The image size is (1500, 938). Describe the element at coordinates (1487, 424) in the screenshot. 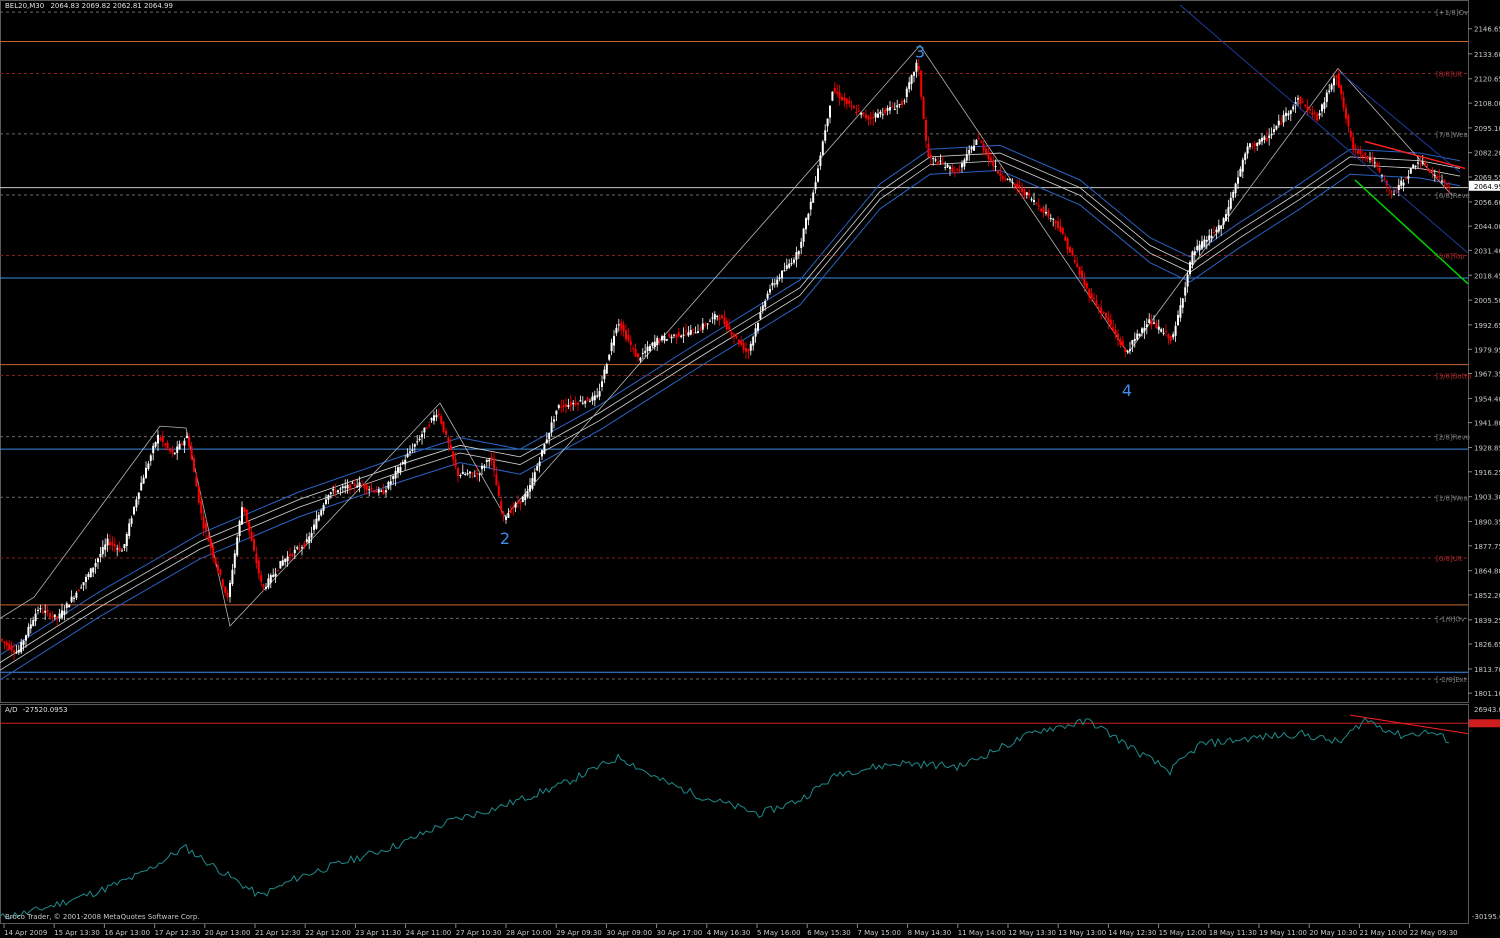

I see `price-tick-label: 1941.80` at that location.